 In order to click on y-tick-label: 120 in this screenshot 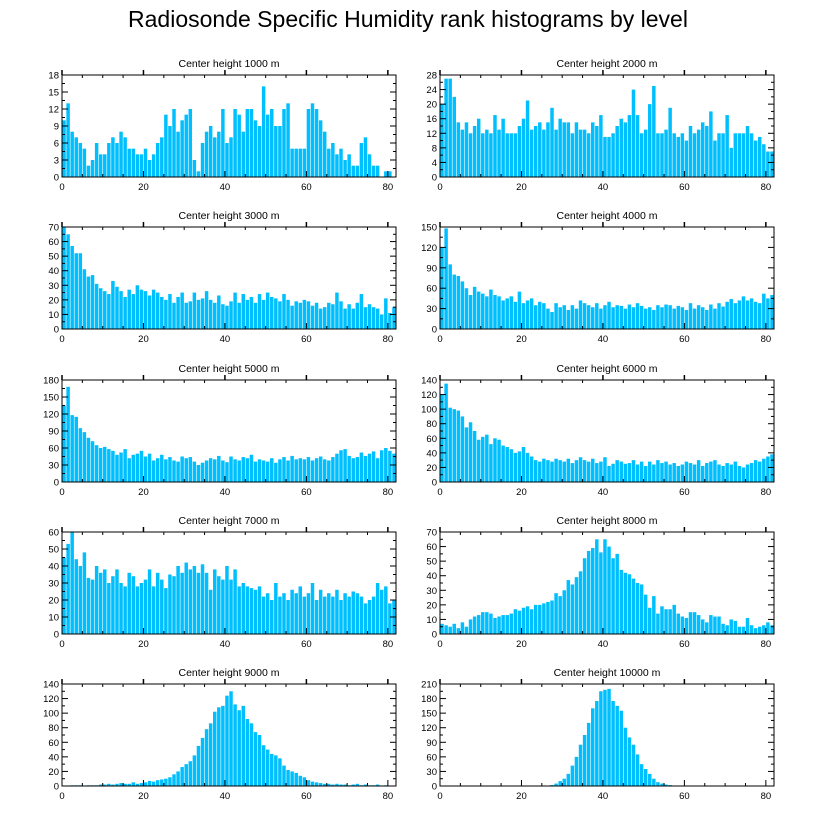, I will do `click(51, 699)`.